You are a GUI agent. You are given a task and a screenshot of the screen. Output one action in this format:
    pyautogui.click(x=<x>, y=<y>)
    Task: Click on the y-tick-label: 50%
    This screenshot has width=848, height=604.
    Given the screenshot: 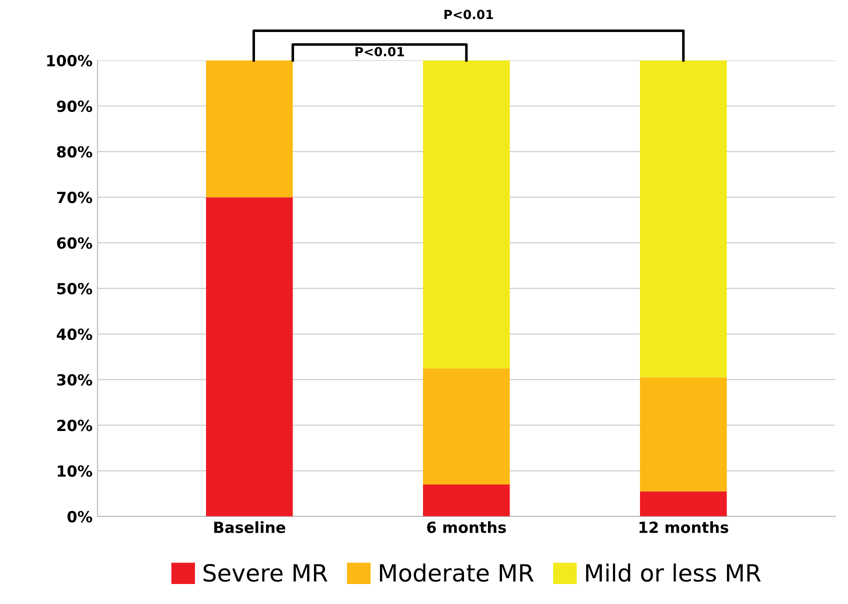 What is the action you would take?
    pyautogui.click(x=74, y=288)
    